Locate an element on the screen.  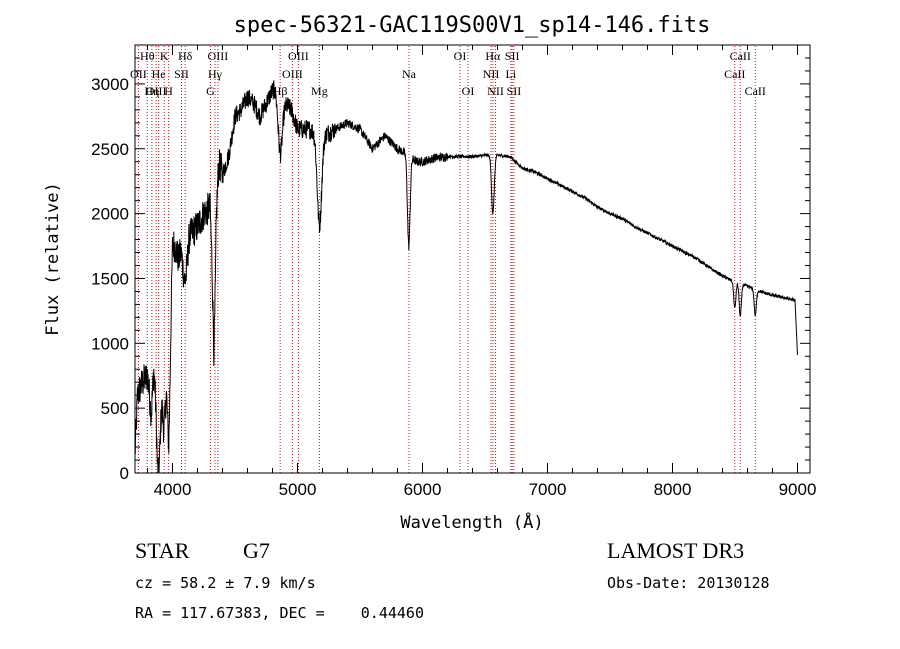
line-label-3: K is located at coordinates (164, 56).